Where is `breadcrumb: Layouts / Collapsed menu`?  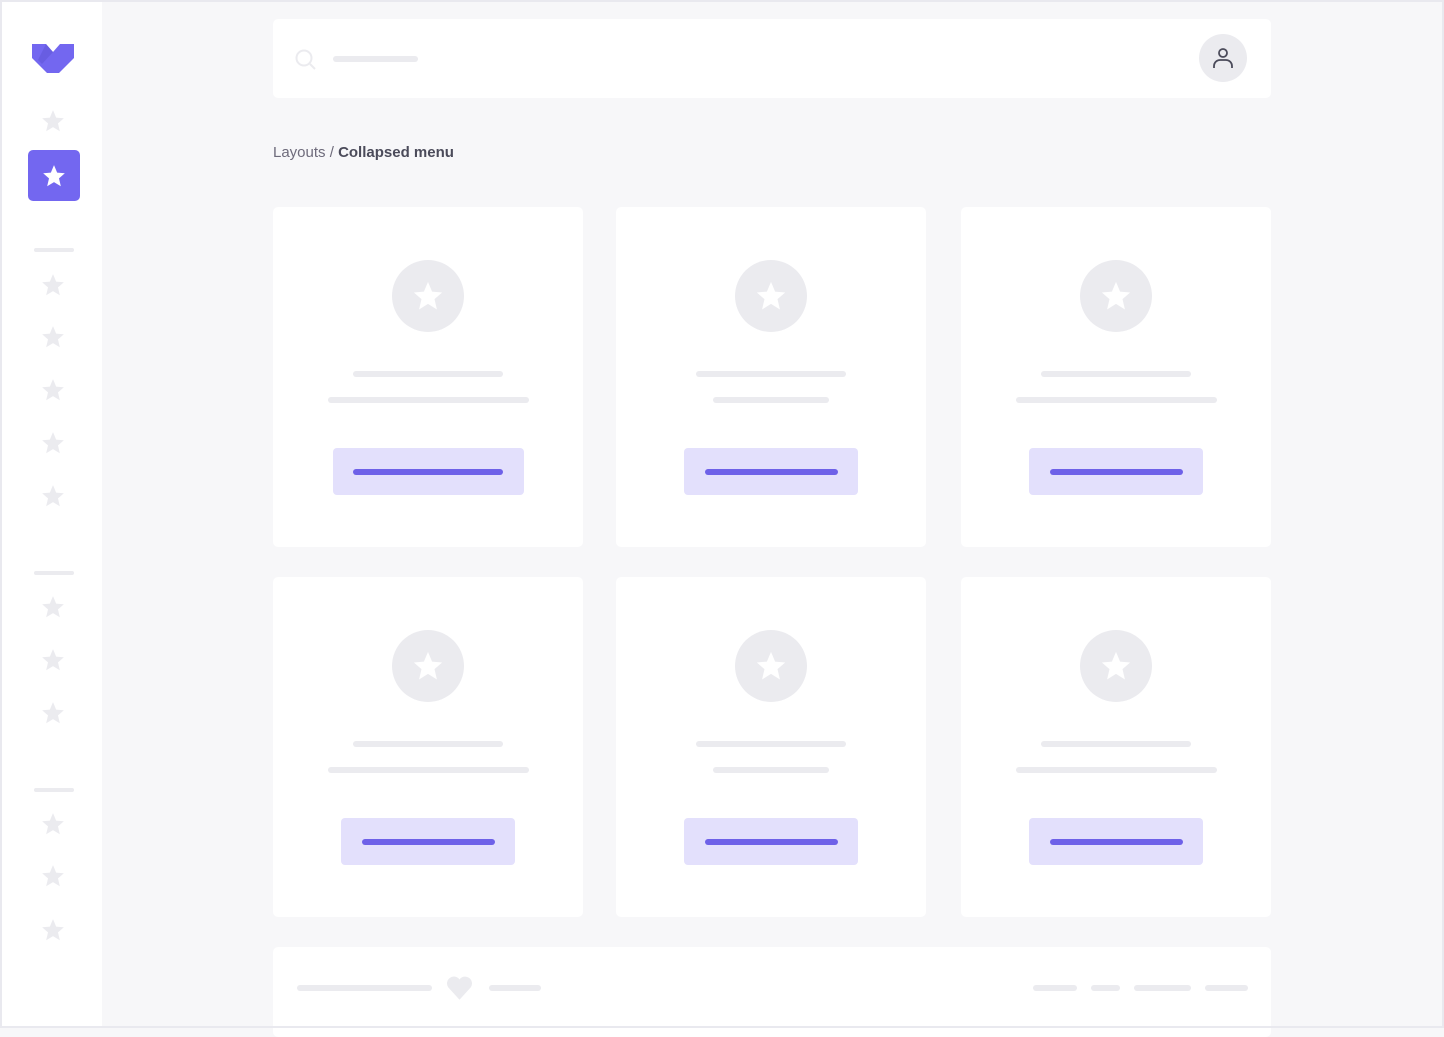 breadcrumb: Layouts / Collapsed menu is located at coordinates (363, 152).